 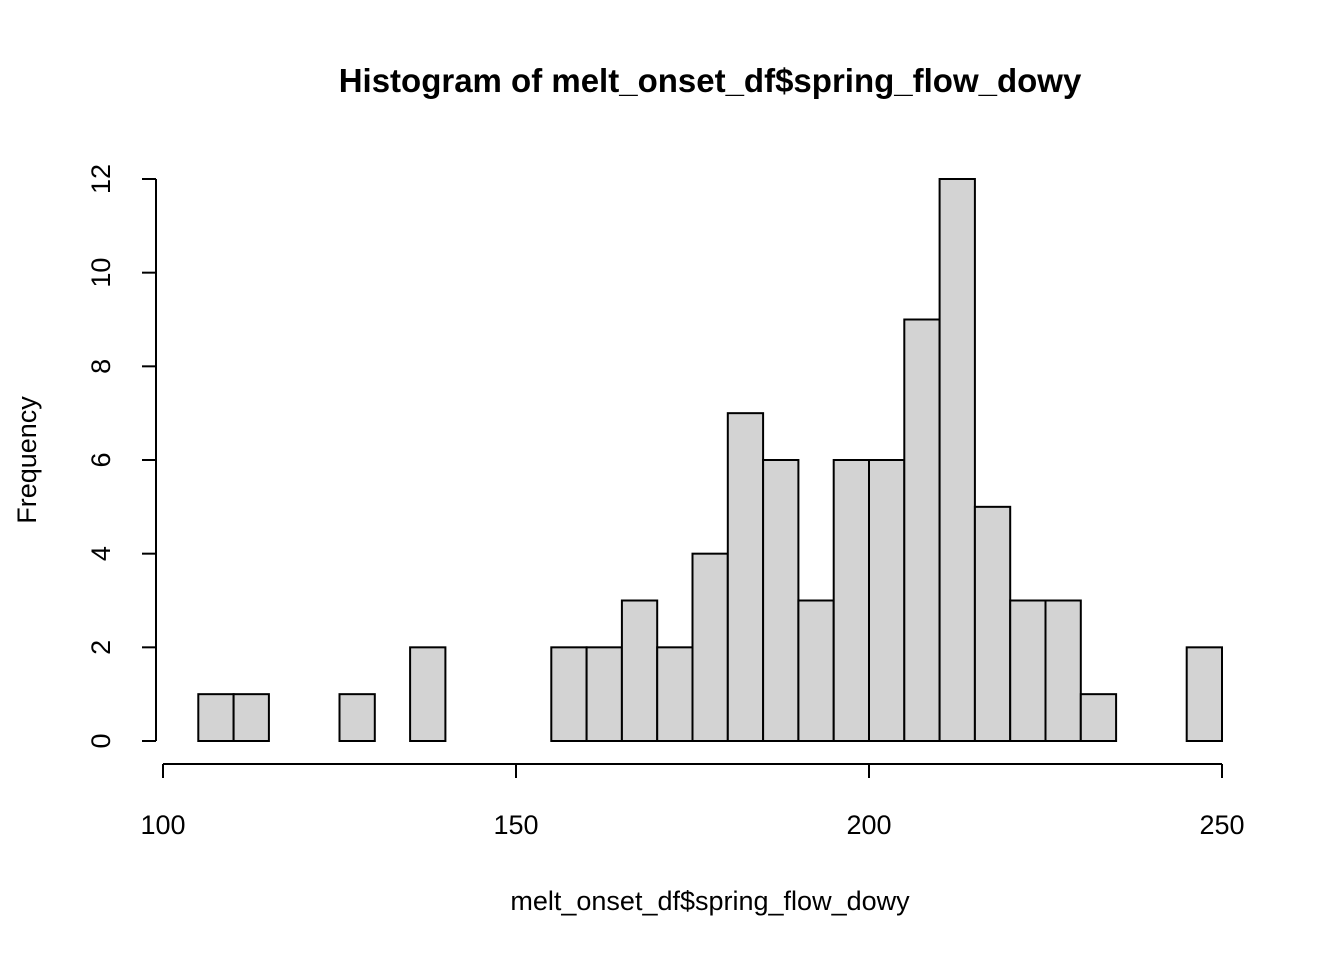 I want to click on y-tick-label: 8, so click(x=101, y=366).